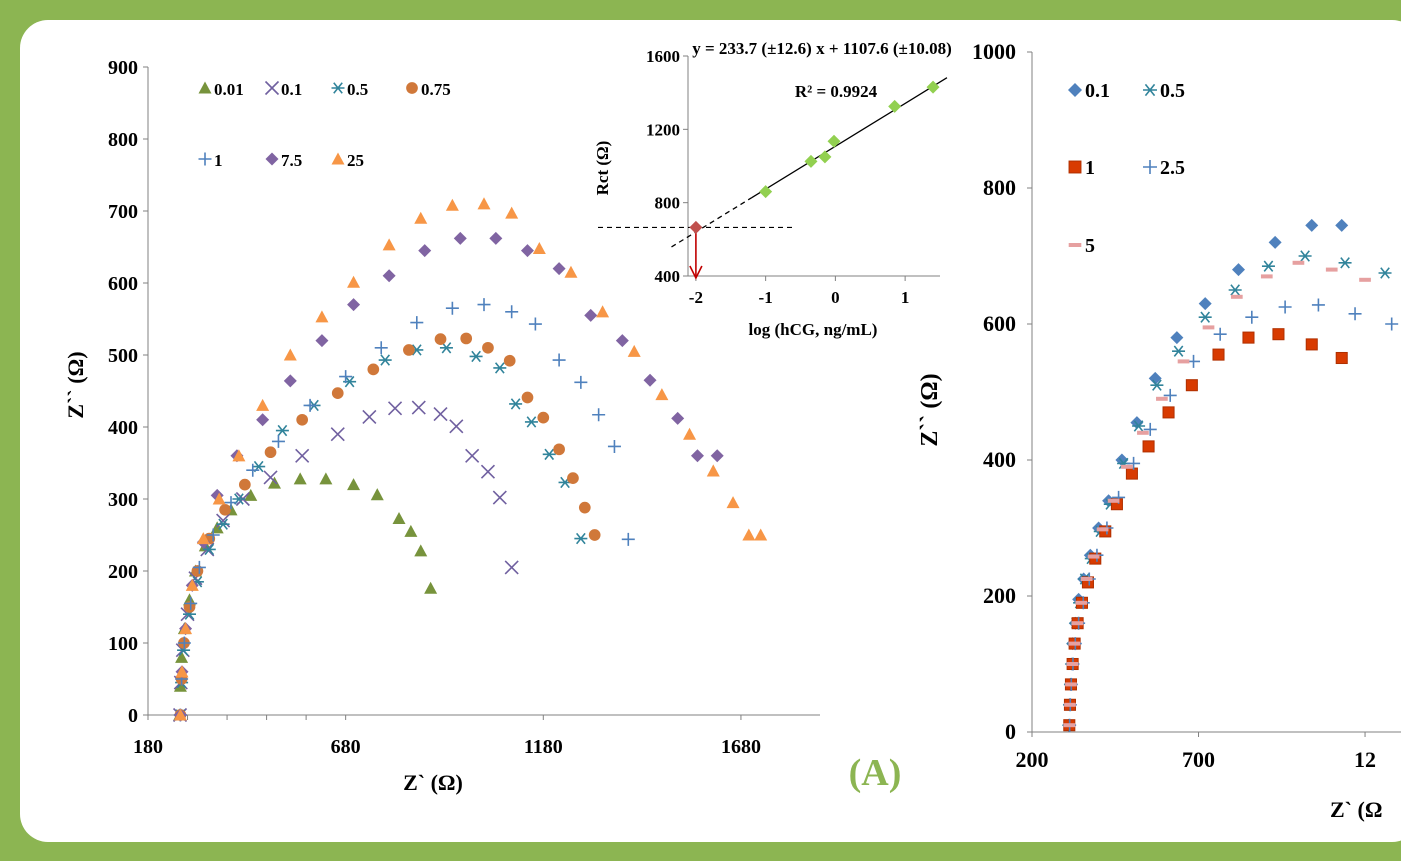  Describe the element at coordinates (835, 297) in the screenshot. I see `x-tick-label-inset: 0` at that location.